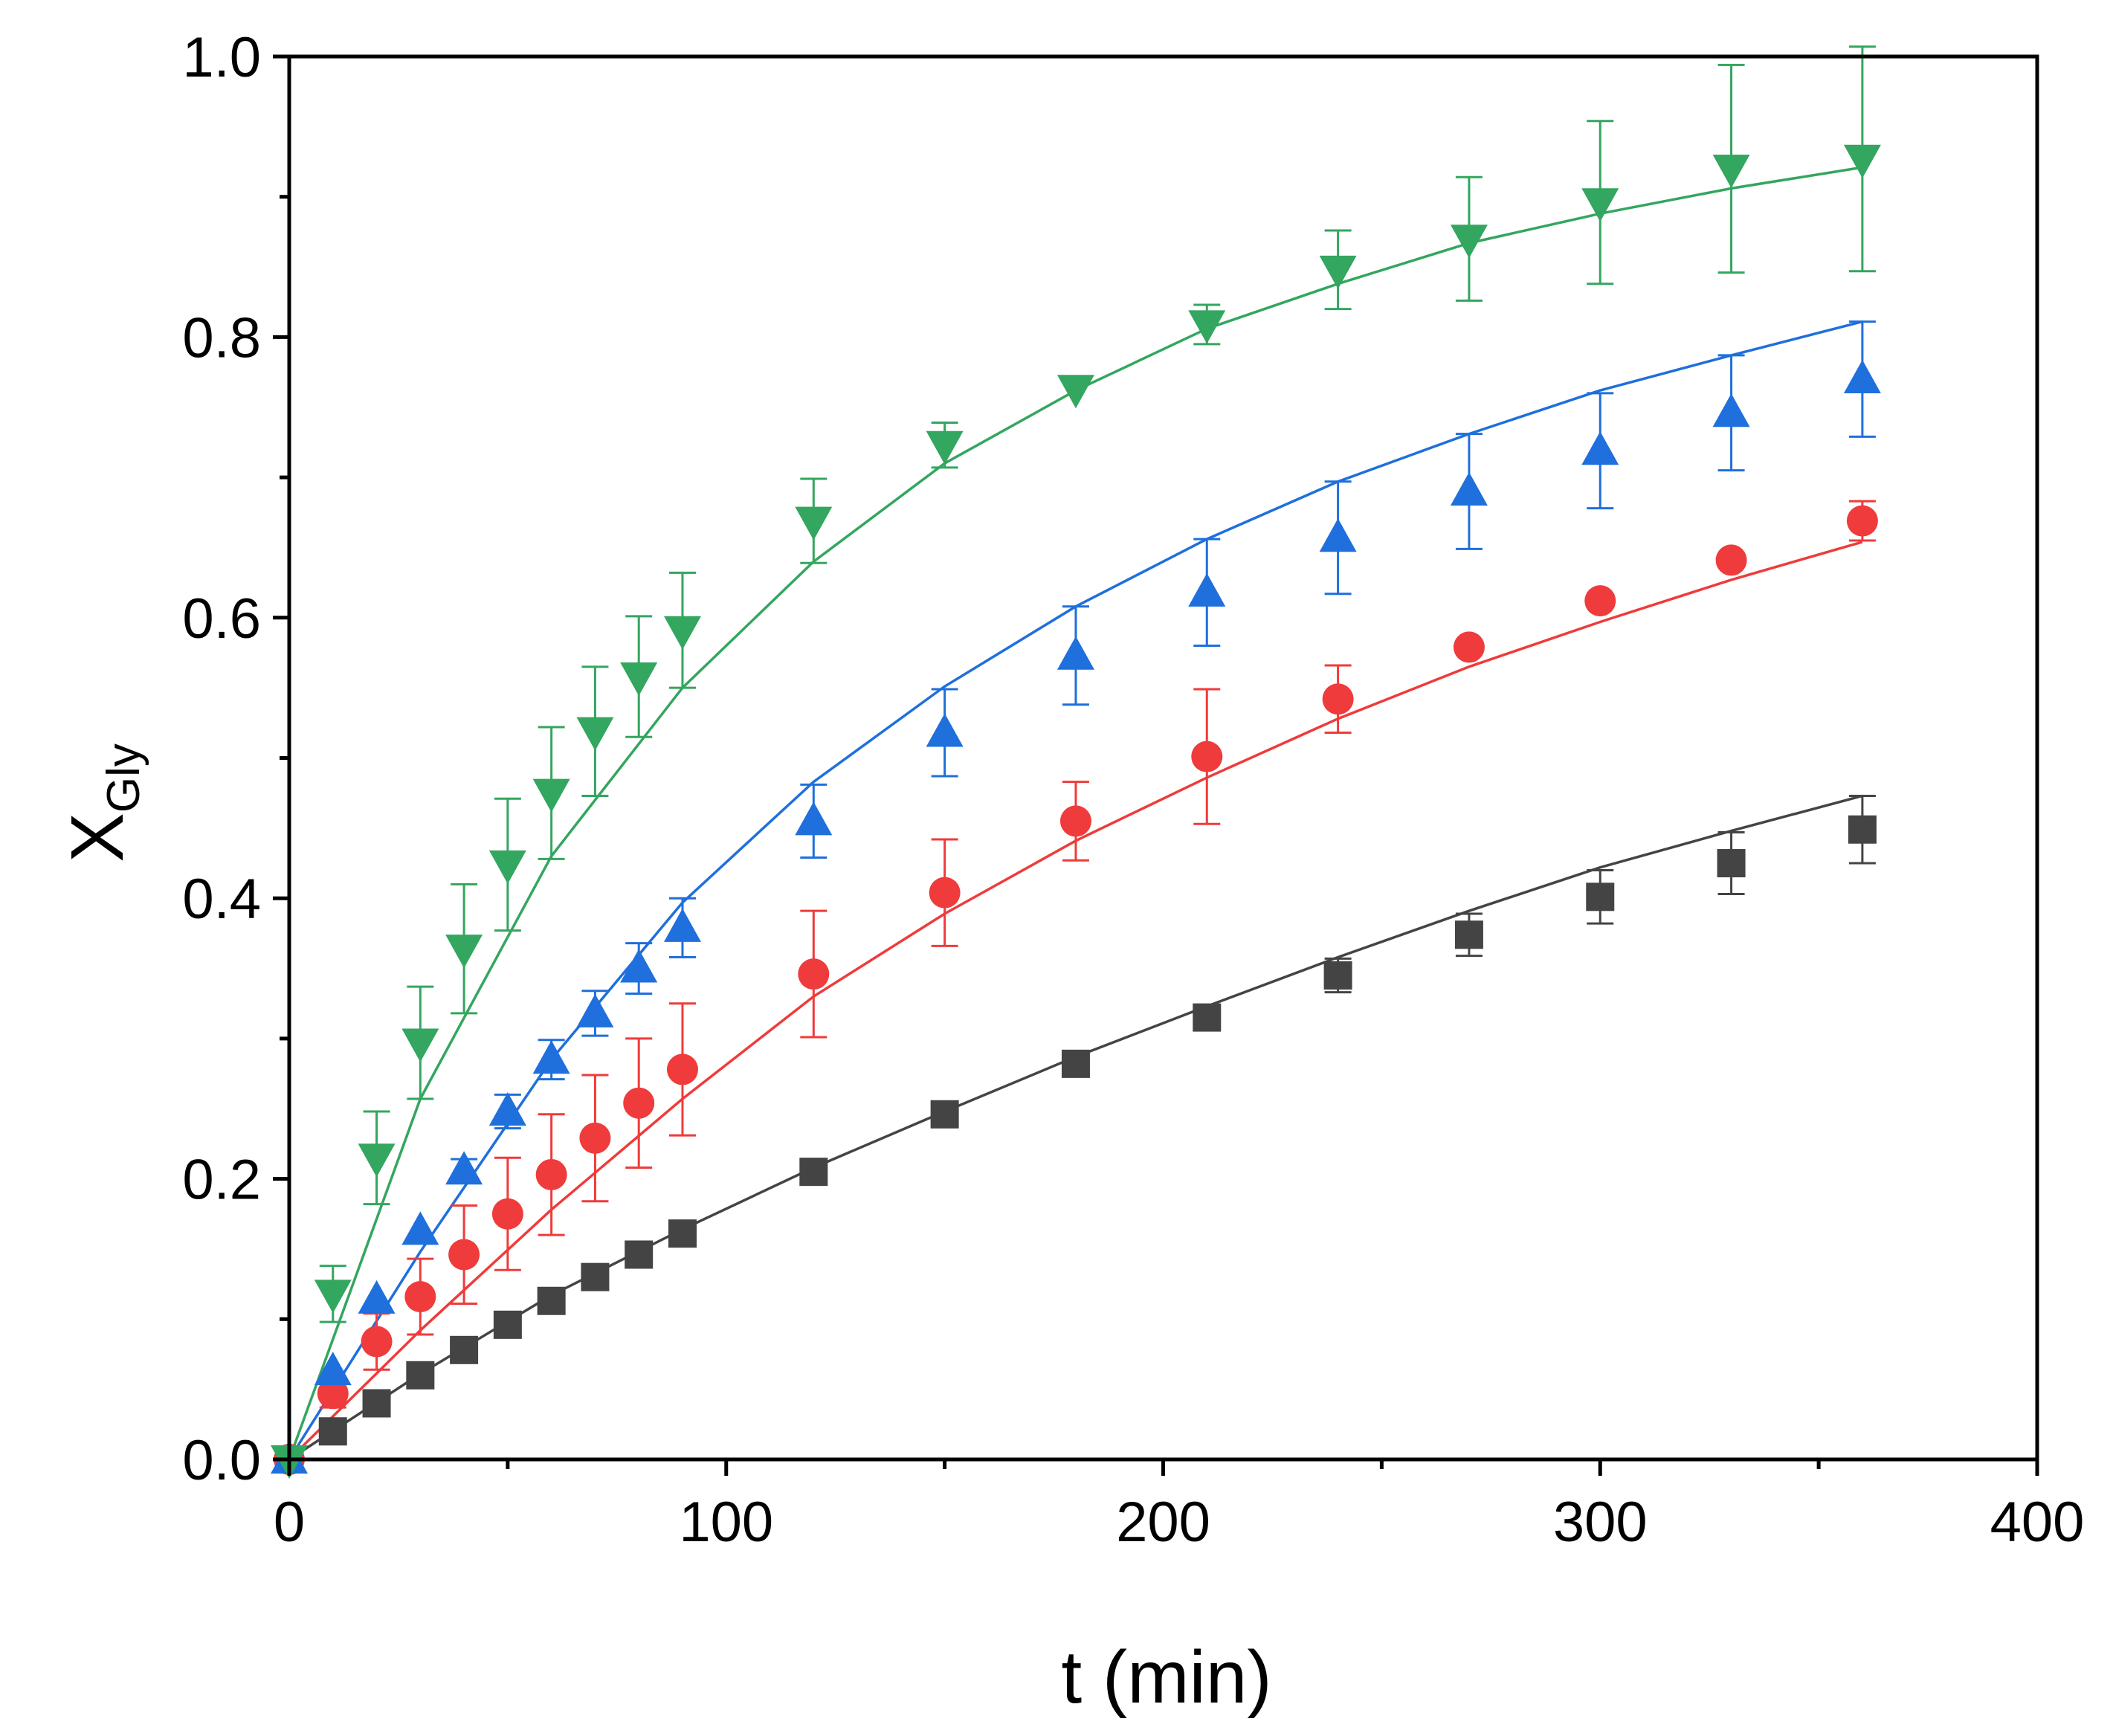  Describe the element at coordinates (1600, 1522) in the screenshot. I see `x-tick-label: 300` at that location.